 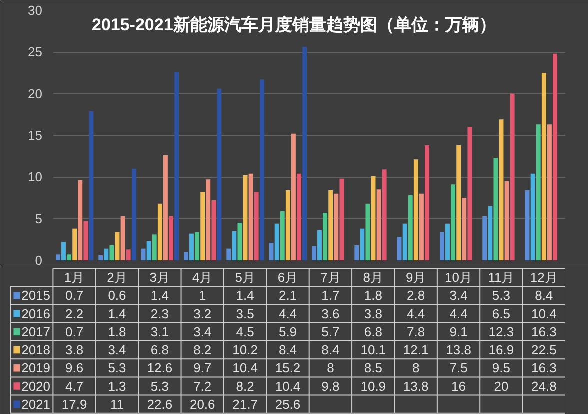 What do you see at coordinates (501, 368) in the screenshot?
I see `data-label: 9.5` at bounding box center [501, 368].